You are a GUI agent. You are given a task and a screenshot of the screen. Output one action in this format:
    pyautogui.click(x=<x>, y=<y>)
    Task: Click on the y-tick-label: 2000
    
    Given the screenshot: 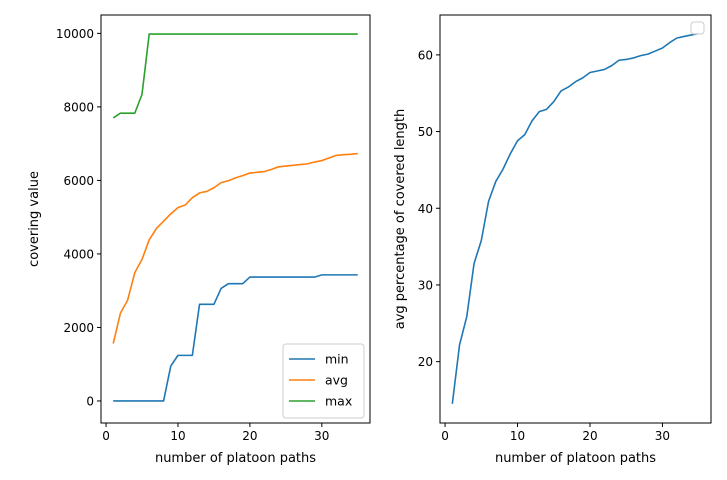 What is the action you would take?
    pyautogui.click(x=78, y=328)
    